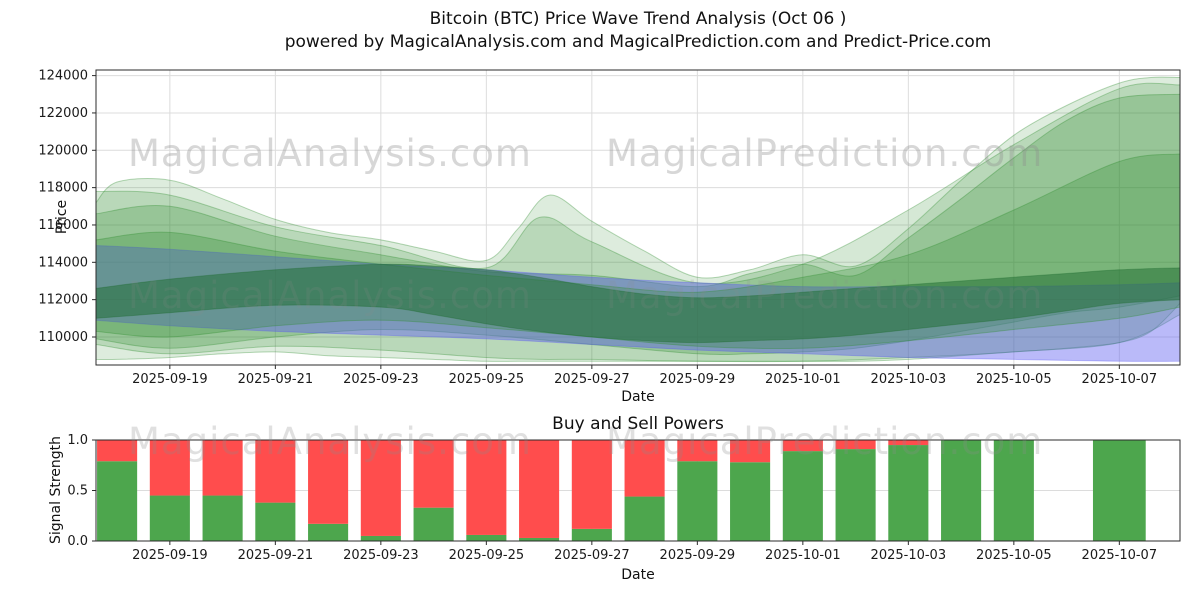 This screenshot has width=1200, height=600. What do you see at coordinates (63, 188) in the screenshot?
I see `y-tick-label: 118000` at bounding box center [63, 188].